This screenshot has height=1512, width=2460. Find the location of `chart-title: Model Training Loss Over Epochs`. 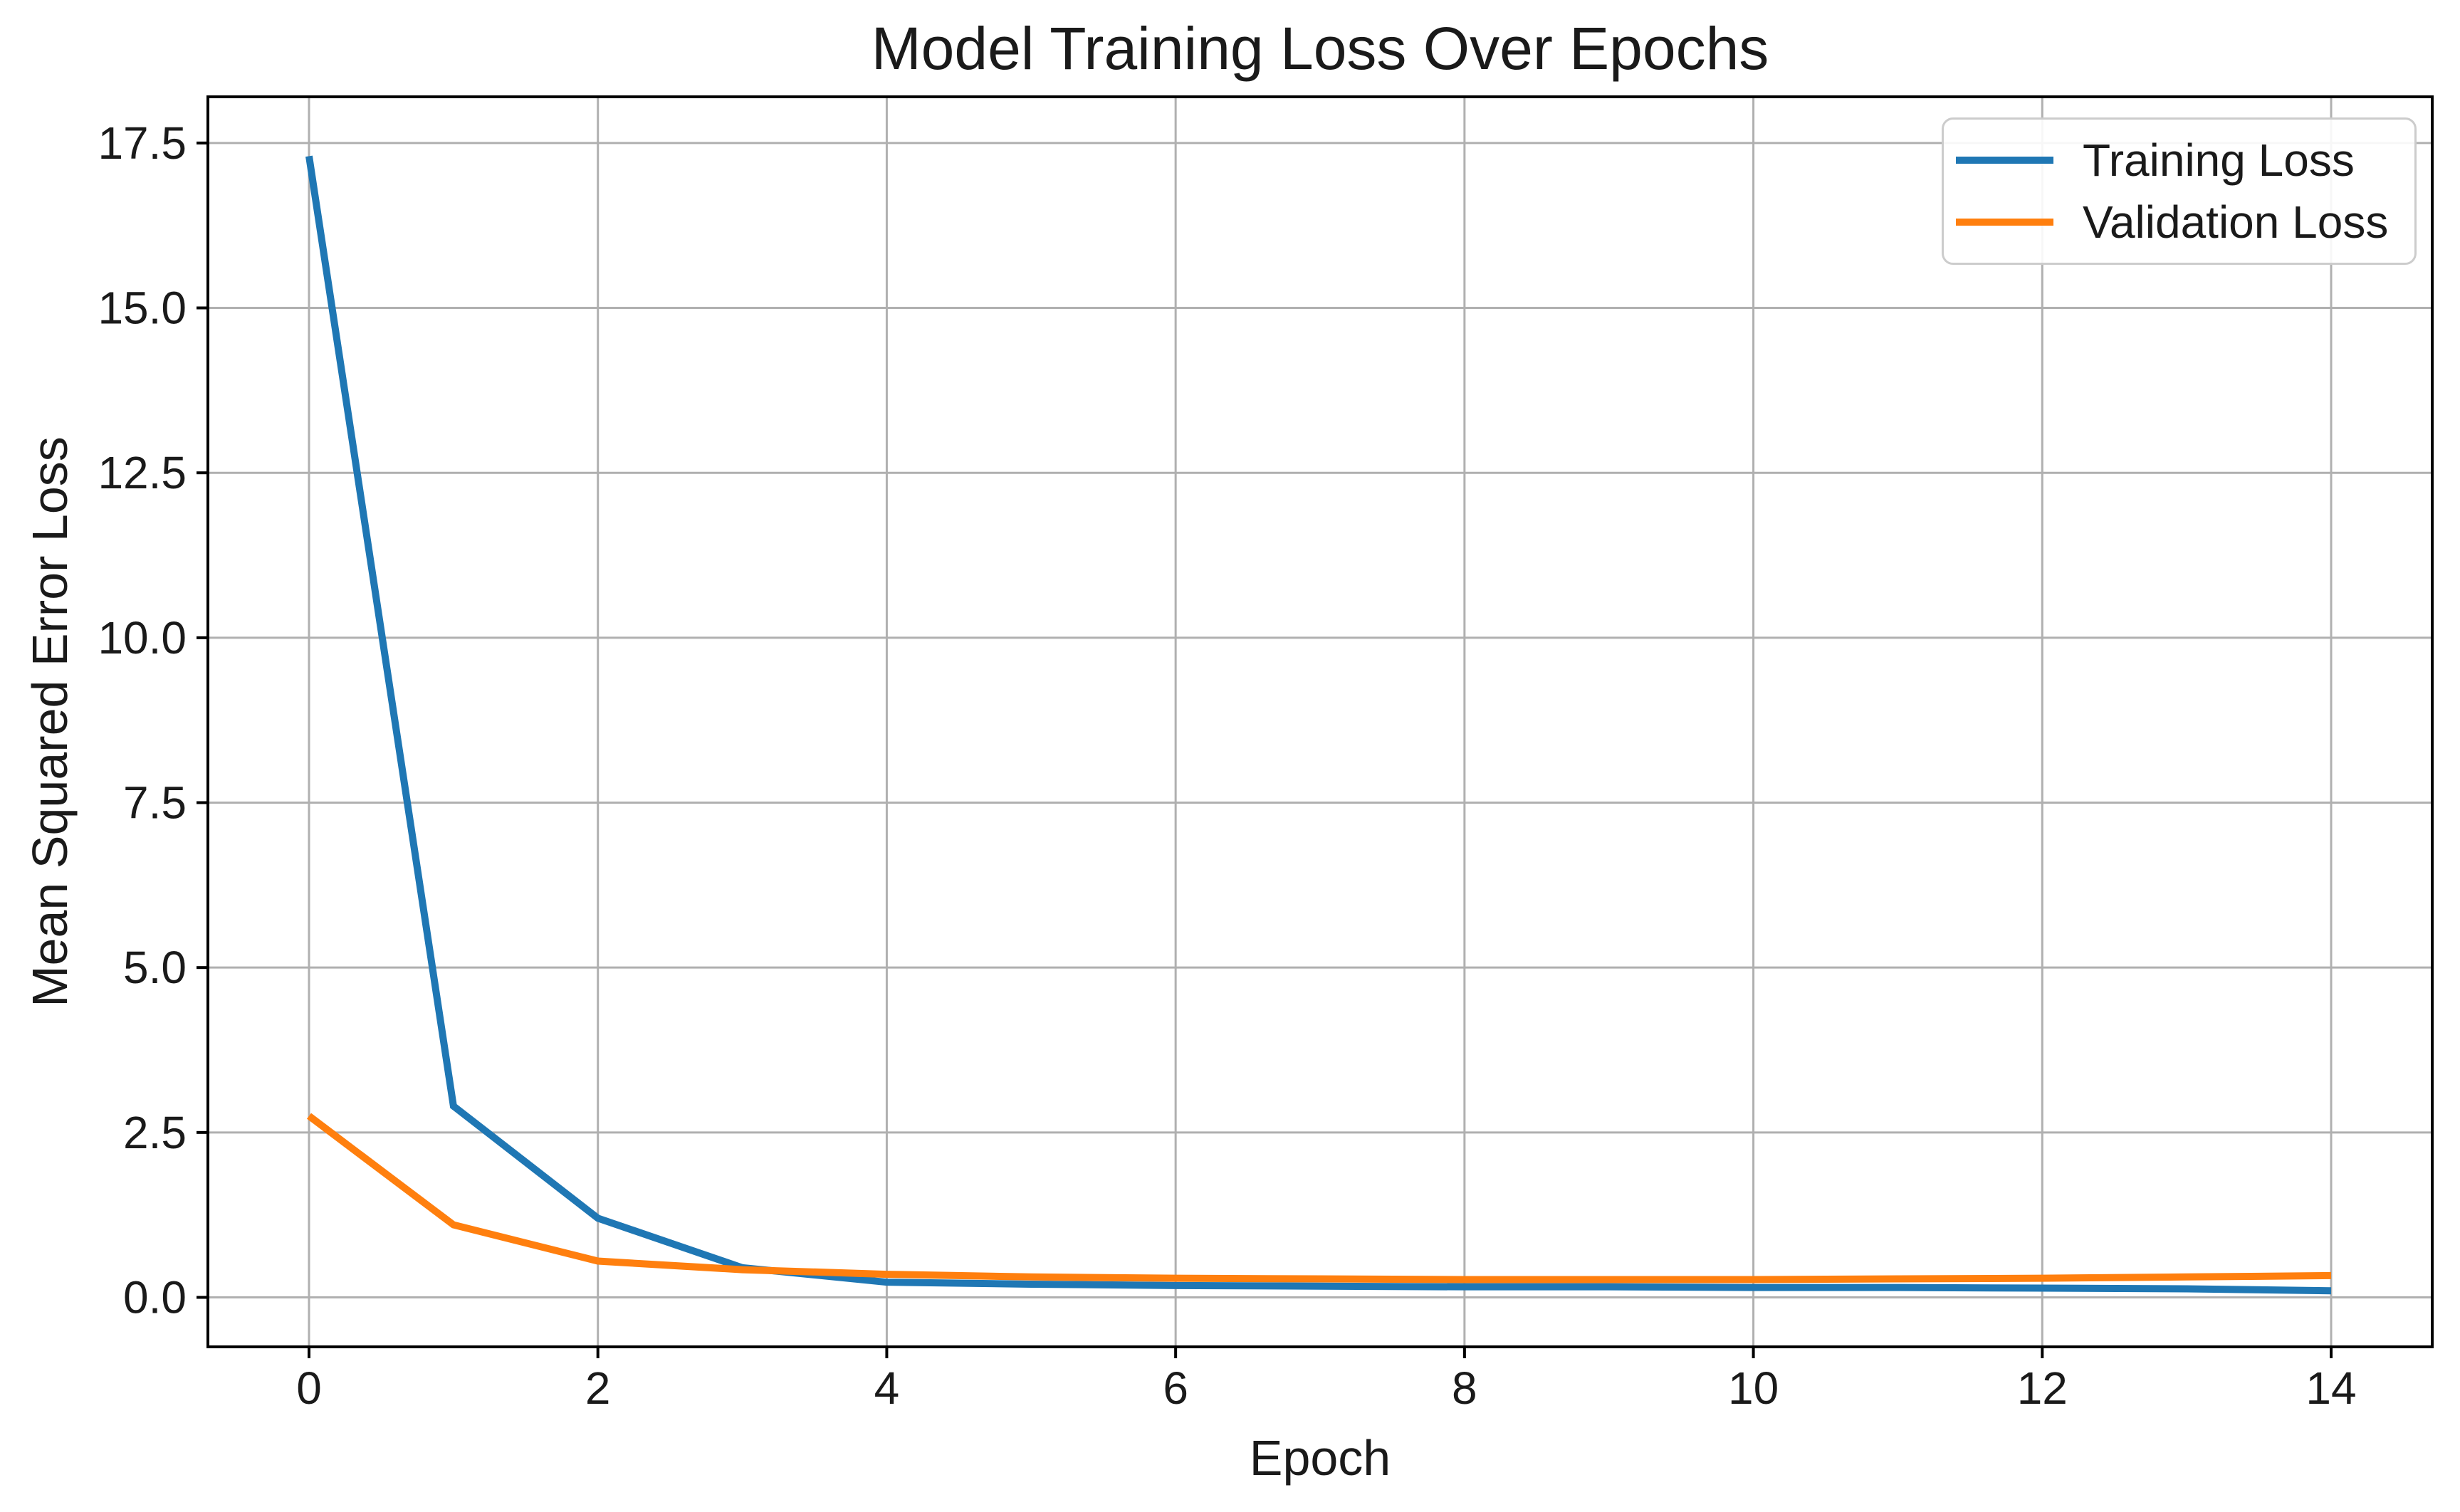

chart-title: Model Training Loss Over Epochs is located at coordinates (1320, 48).